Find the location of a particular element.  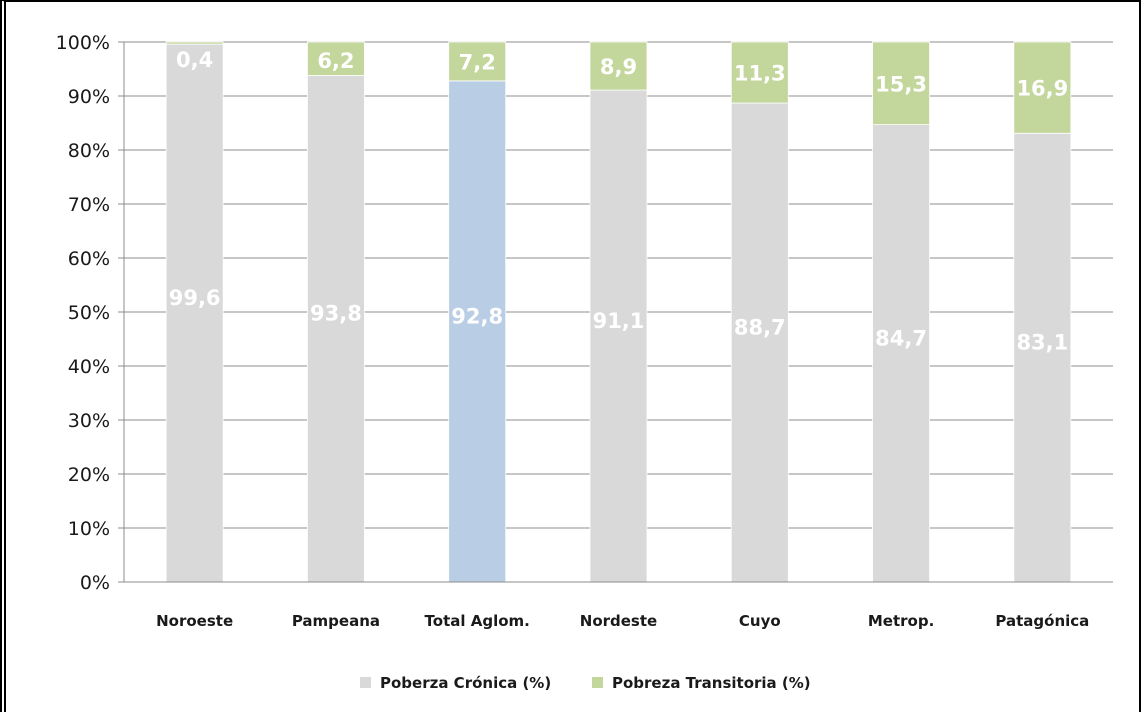

y-tick-label: 20% is located at coordinates (89, 475).